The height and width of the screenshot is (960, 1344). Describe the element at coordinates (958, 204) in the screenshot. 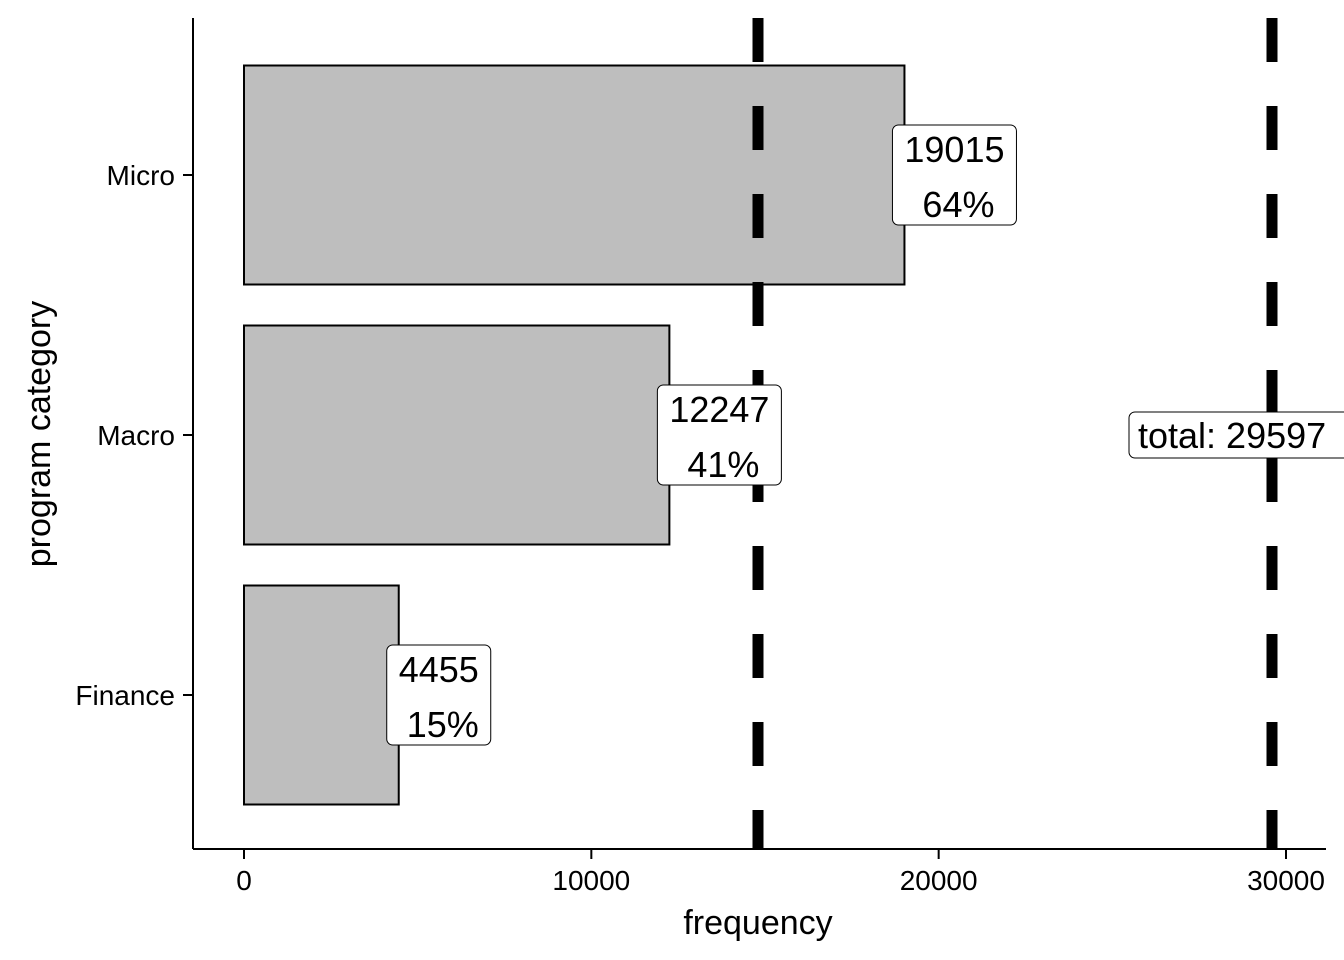

I see `data-label-percent: 64%` at that location.